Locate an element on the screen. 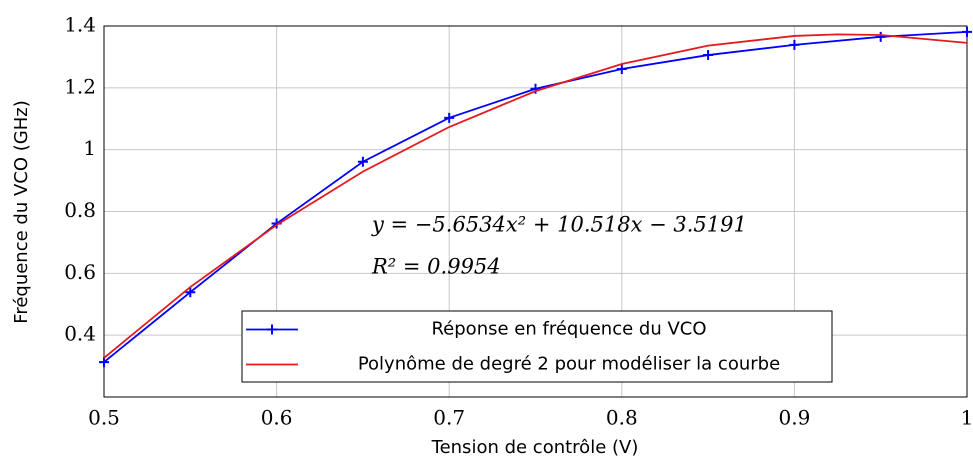 The width and height of the screenshot is (973, 463). legend-box is located at coordinates (537, 346).